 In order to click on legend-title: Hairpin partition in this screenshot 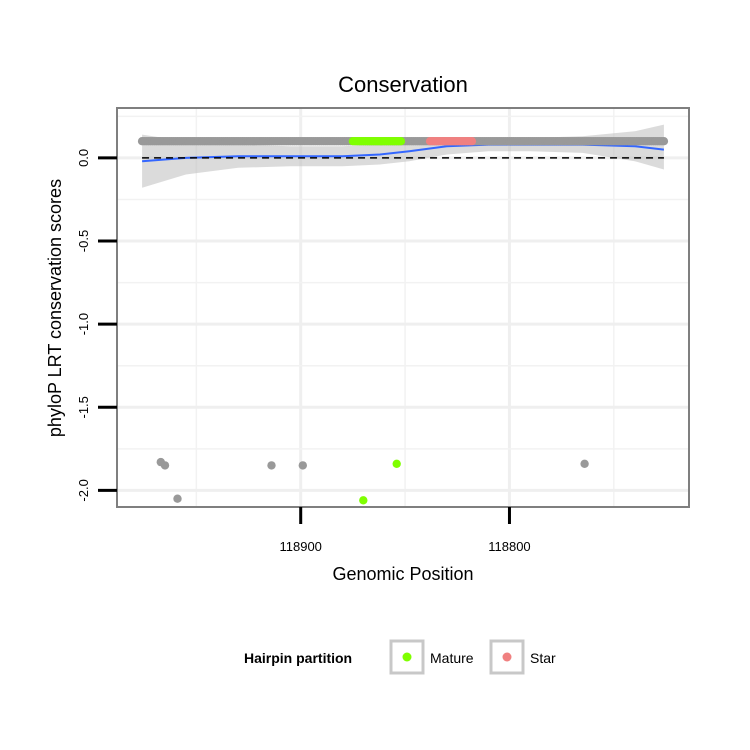, I will do `click(298, 658)`.